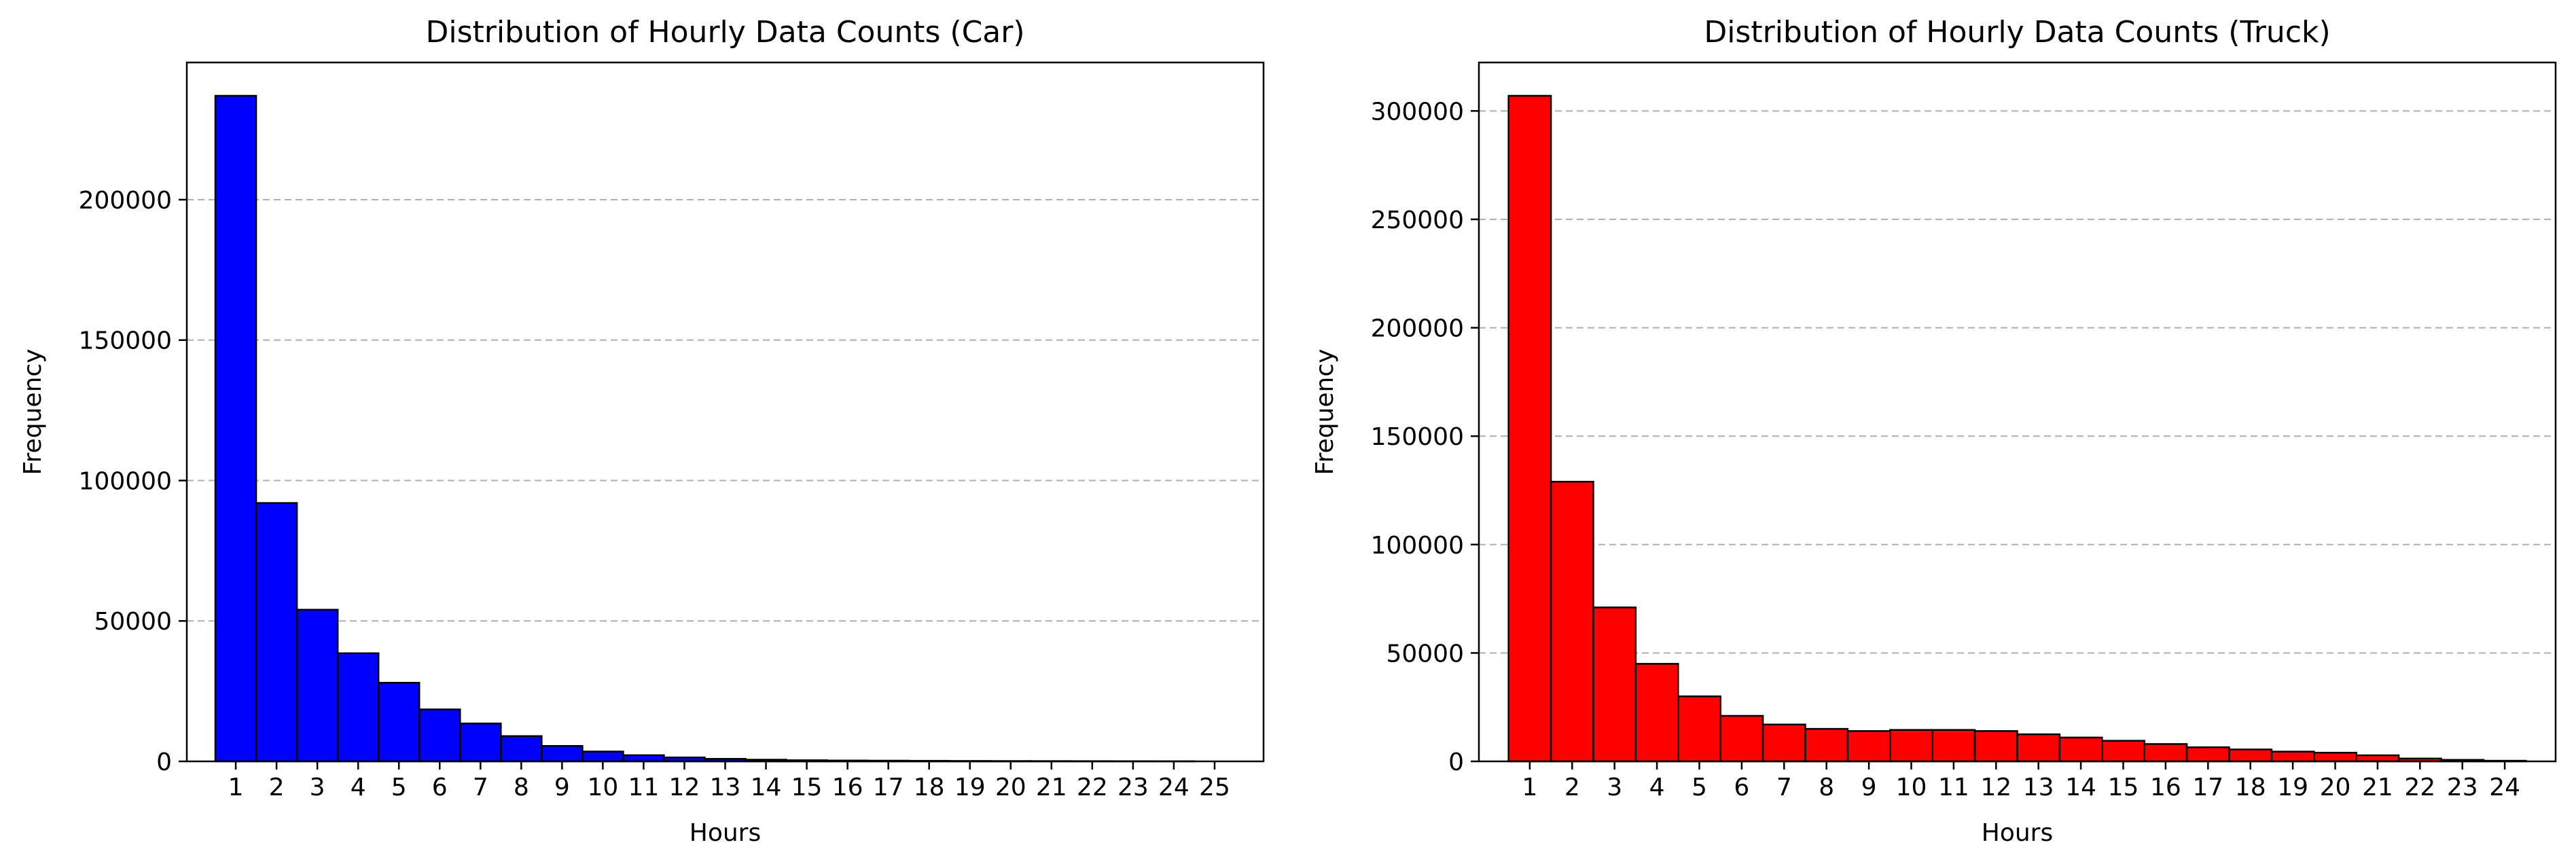 The height and width of the screenshot is (868, 2576). What do you see at coordinates (929, 787) in the screenshot?
I see `x-tick-label: 18` at bounding box center [929, 787].